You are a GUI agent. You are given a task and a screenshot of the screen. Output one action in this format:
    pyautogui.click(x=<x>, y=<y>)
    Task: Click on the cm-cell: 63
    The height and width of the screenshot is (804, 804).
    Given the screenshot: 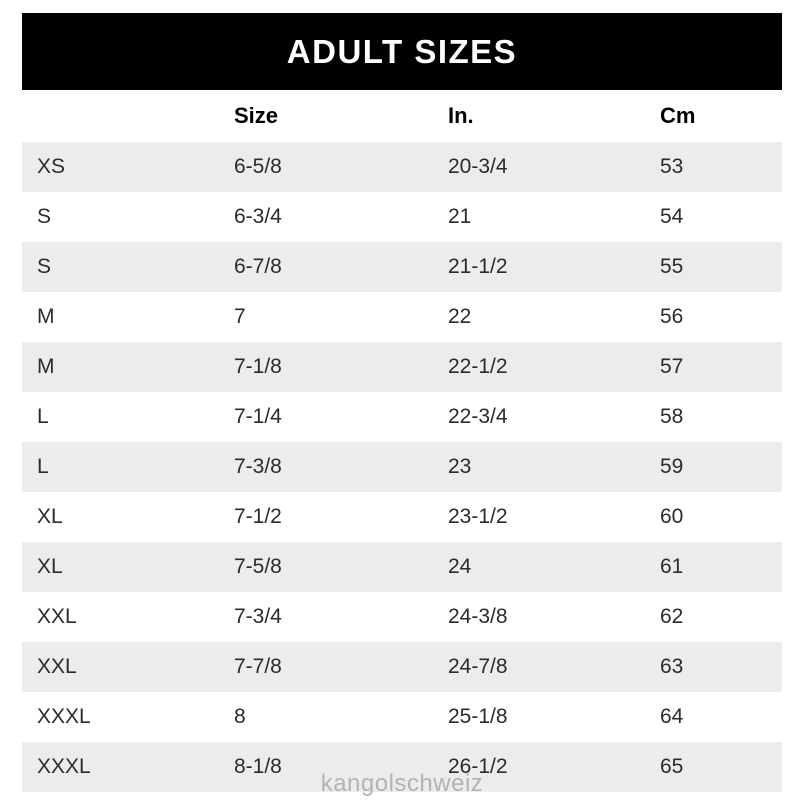 What is the action you would take?
    pyautogui.click(x=672, y=666)
    